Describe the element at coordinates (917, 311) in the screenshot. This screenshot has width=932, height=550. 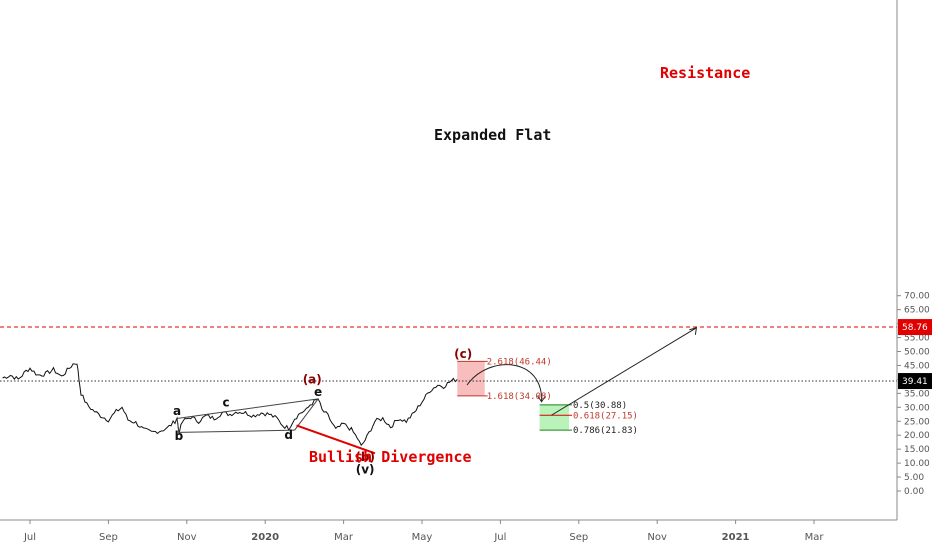
I see `y-tick-label: 65.00` at that location.